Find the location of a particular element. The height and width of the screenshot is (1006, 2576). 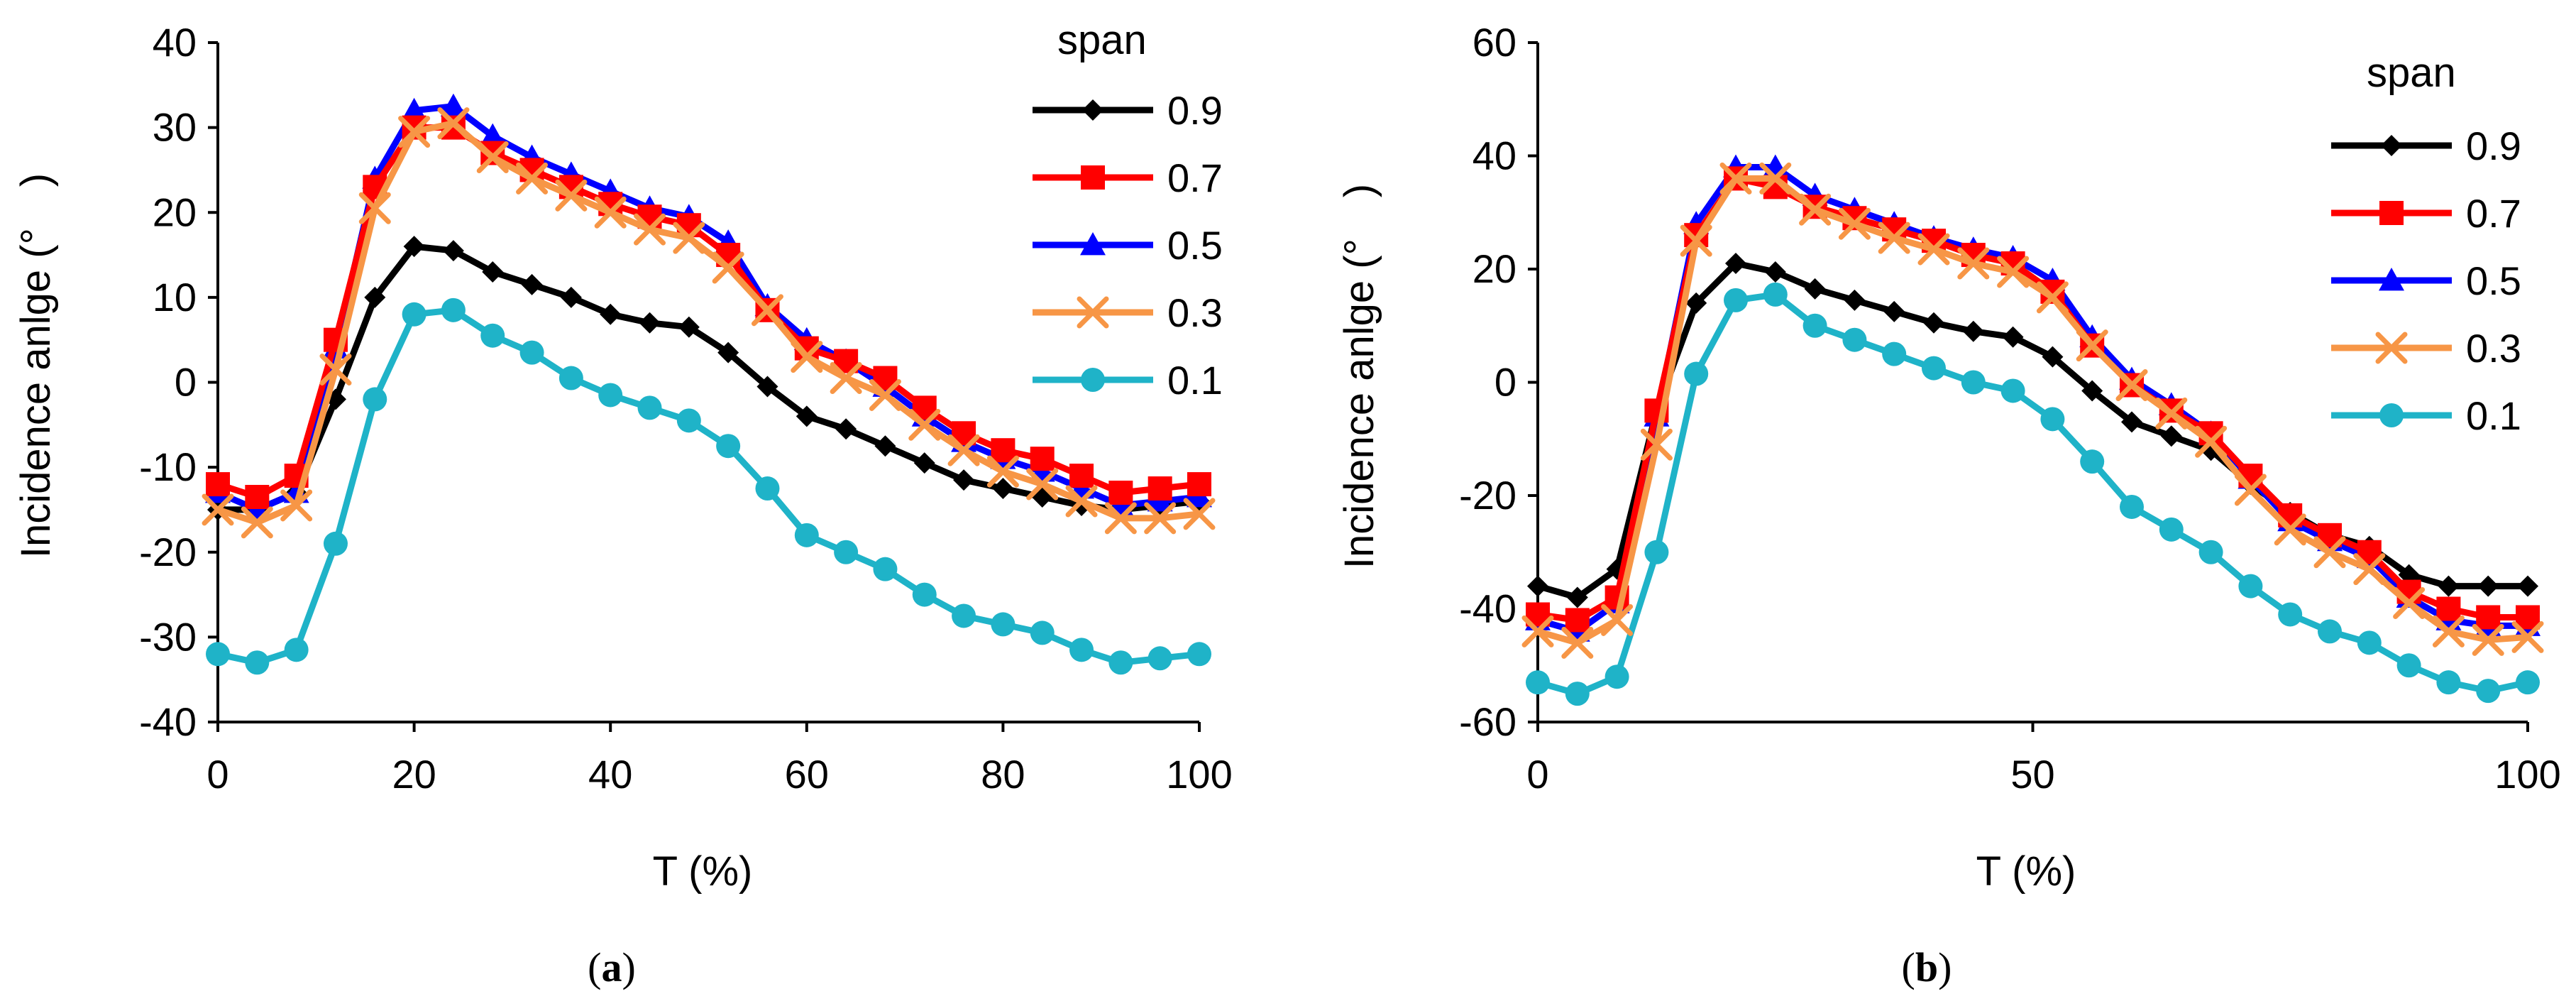

chart-a-x-tick-label: 100 is located at coordinates (1199, 775).